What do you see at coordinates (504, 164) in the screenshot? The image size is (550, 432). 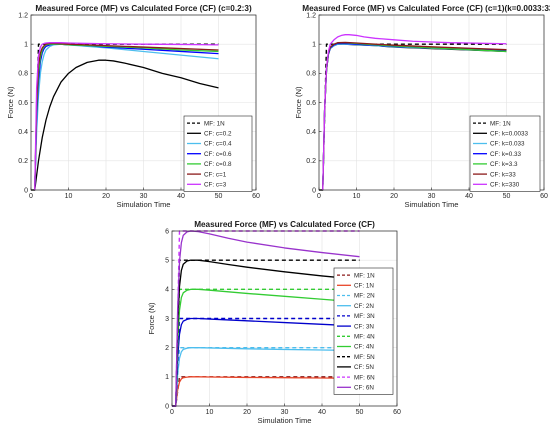 I see `legend-entry: CF: k=3.3` at bounding box center [504, 164].